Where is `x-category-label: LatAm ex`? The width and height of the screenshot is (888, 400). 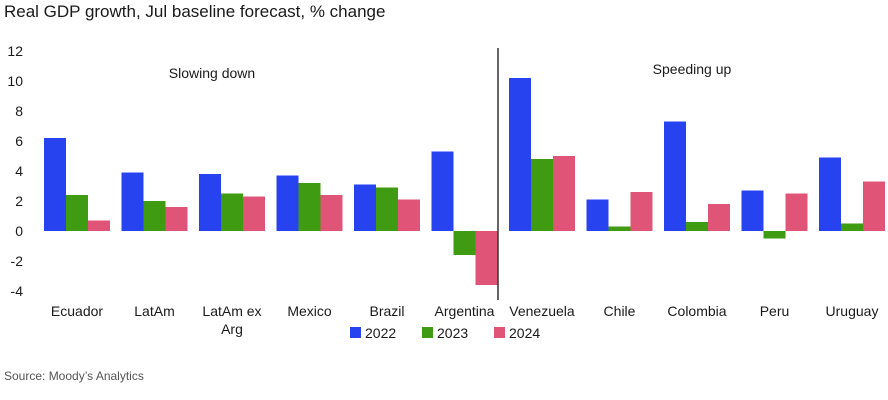 x-category-label: LatAm ex is located at coordinates (231, 311).